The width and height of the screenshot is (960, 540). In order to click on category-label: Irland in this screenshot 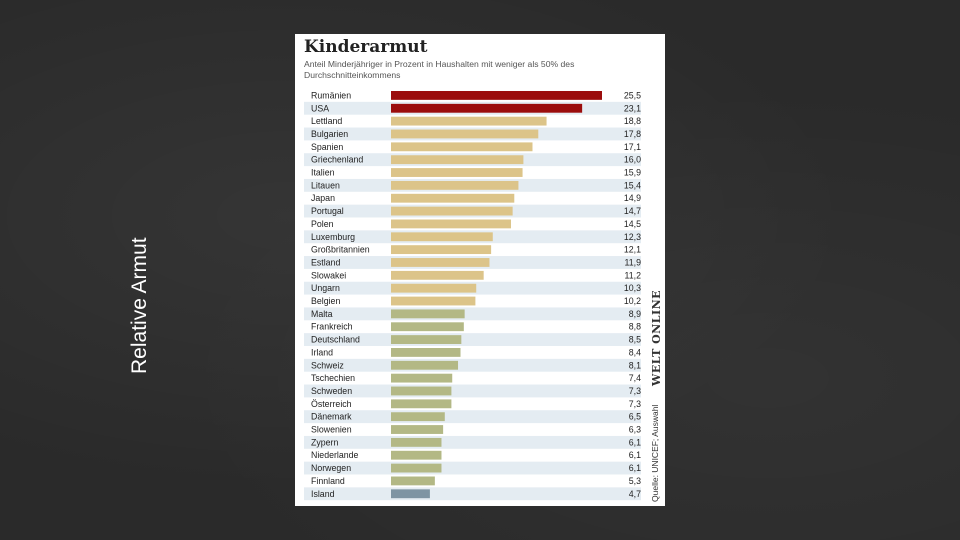, I will do `click(322, 352)`.